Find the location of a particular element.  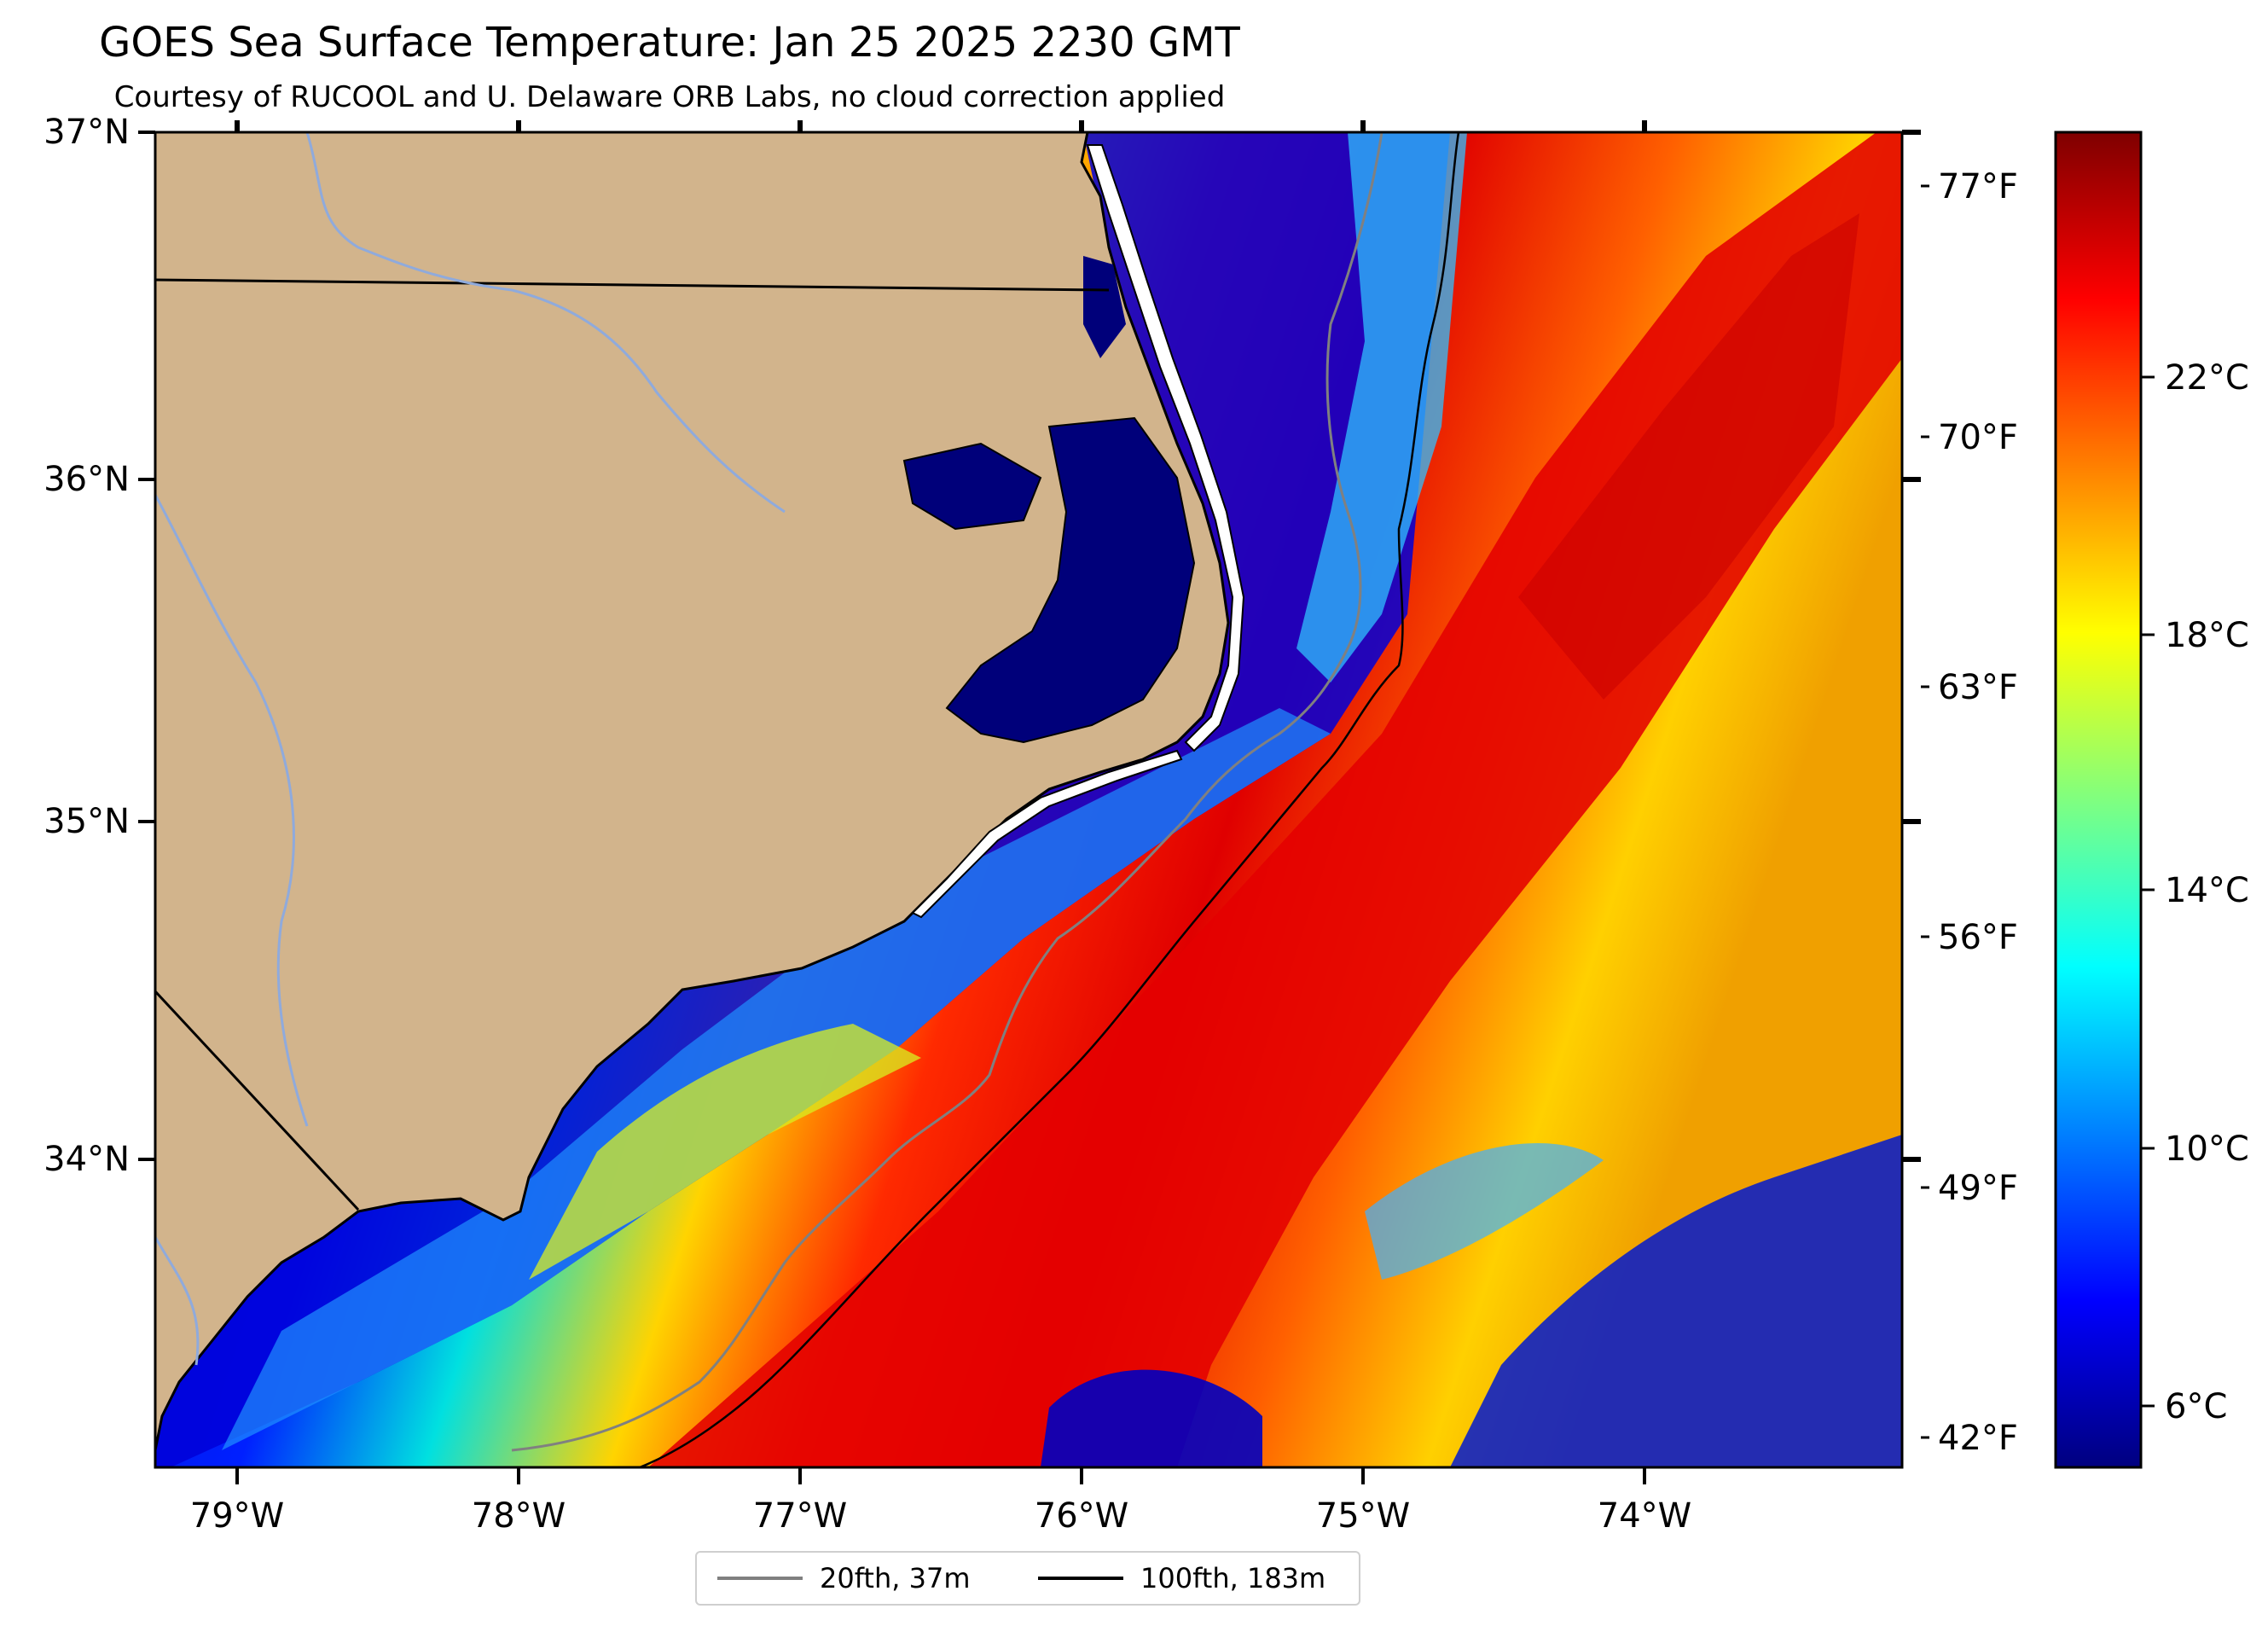

pamlico-sound is located at coordinates (1070, 580).